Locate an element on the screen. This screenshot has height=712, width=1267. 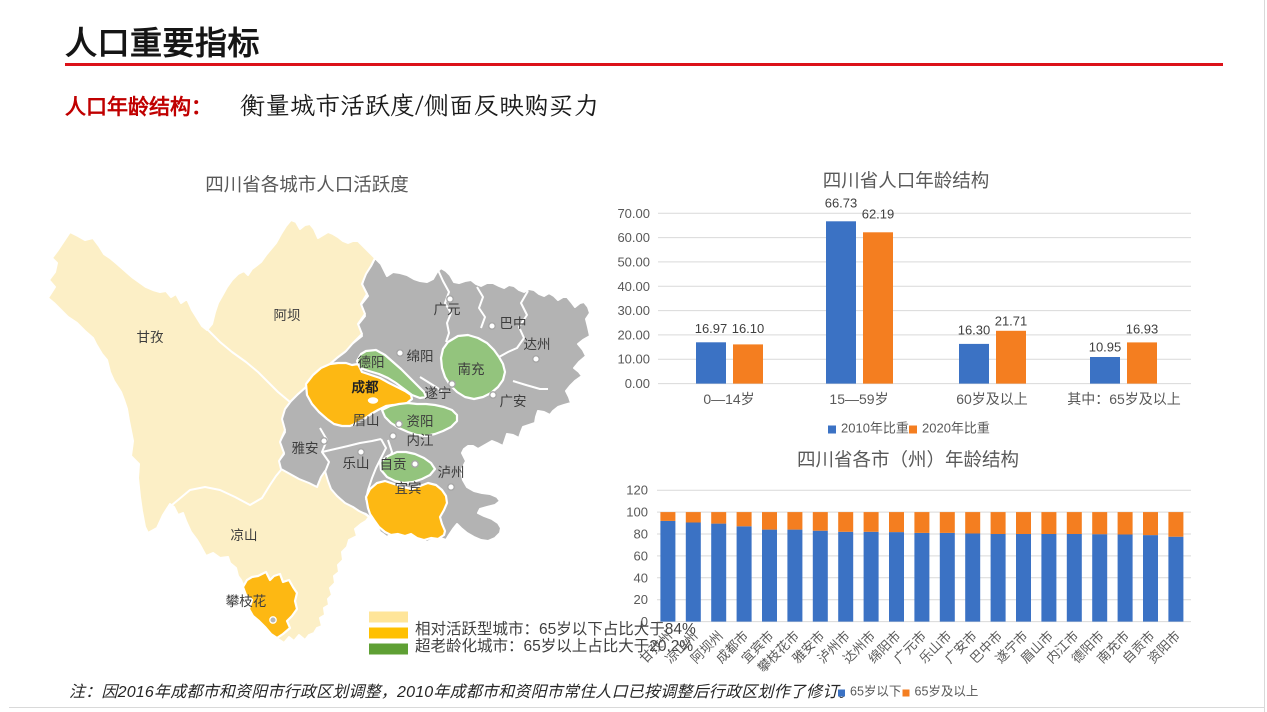
svg-text: 16.30 is located at coordinates (974, 330).